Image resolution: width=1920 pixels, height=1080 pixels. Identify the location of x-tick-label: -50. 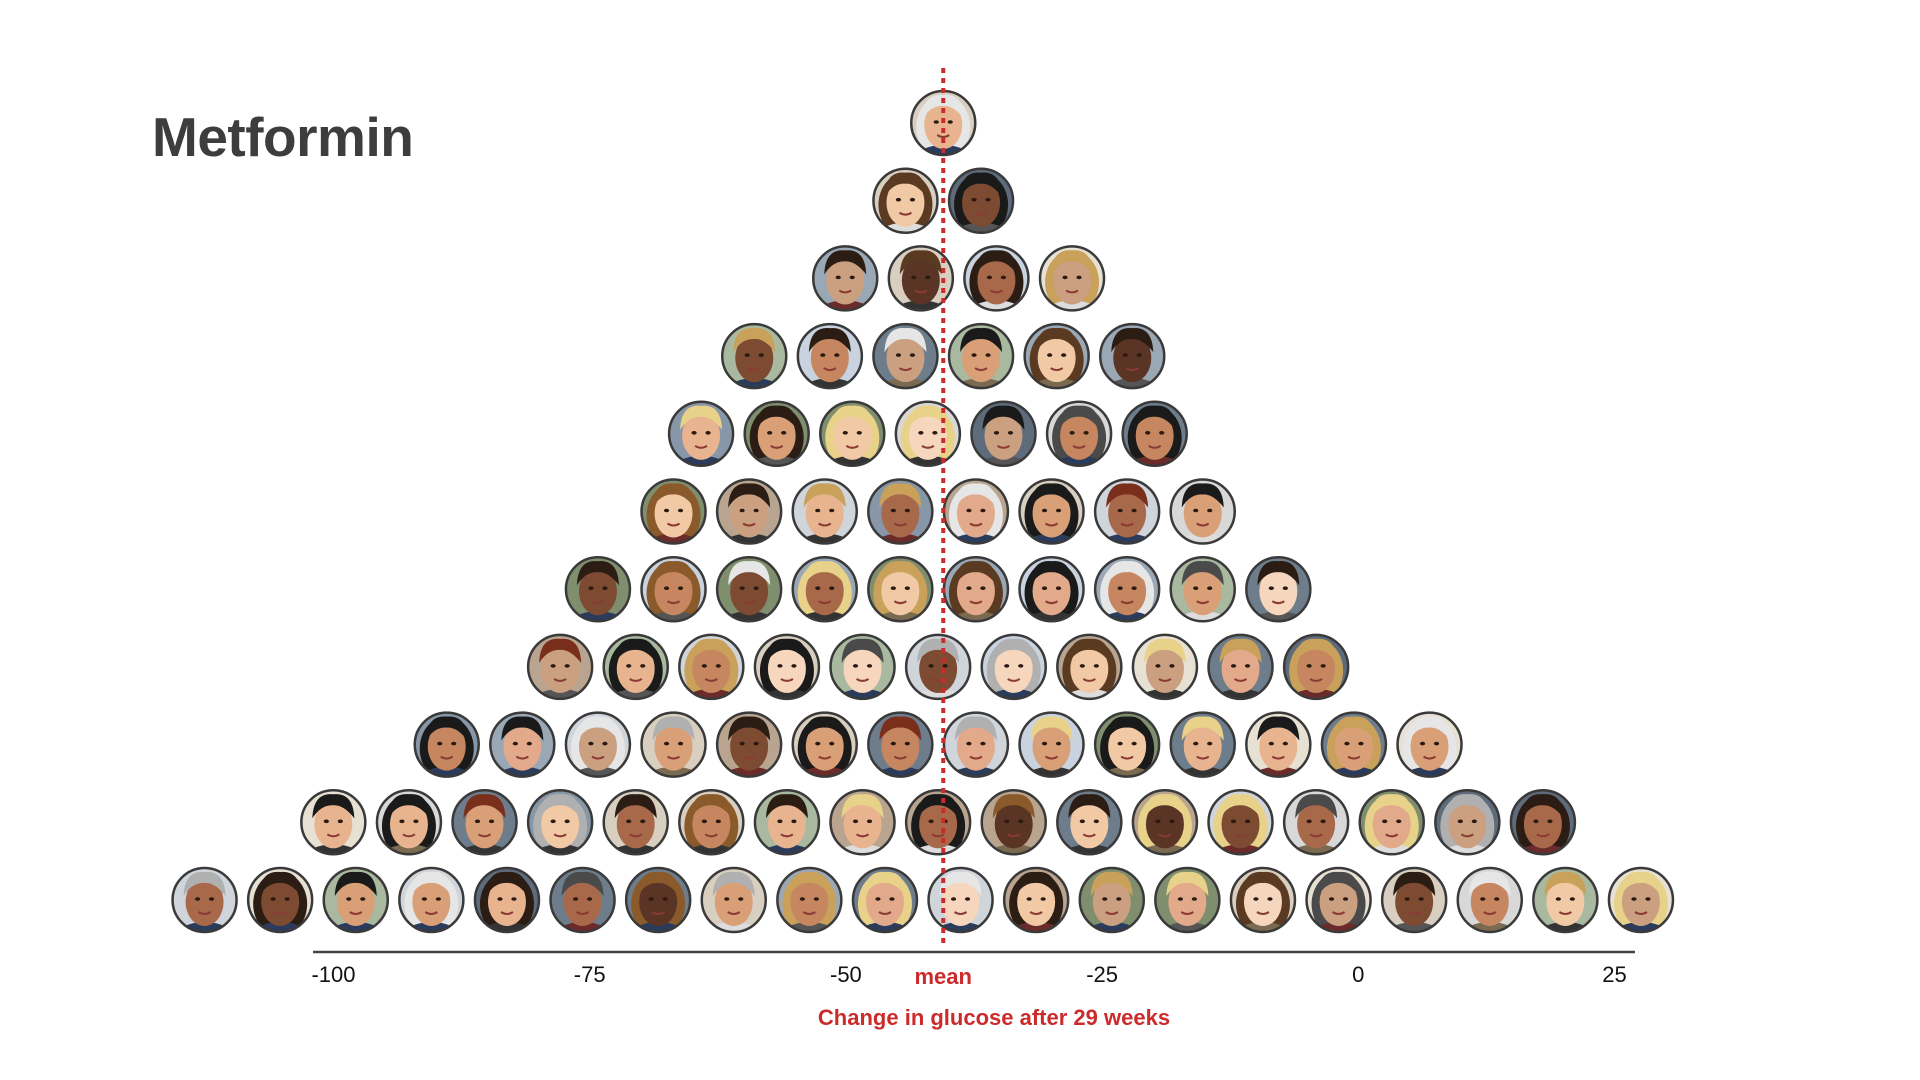
(846, 974).